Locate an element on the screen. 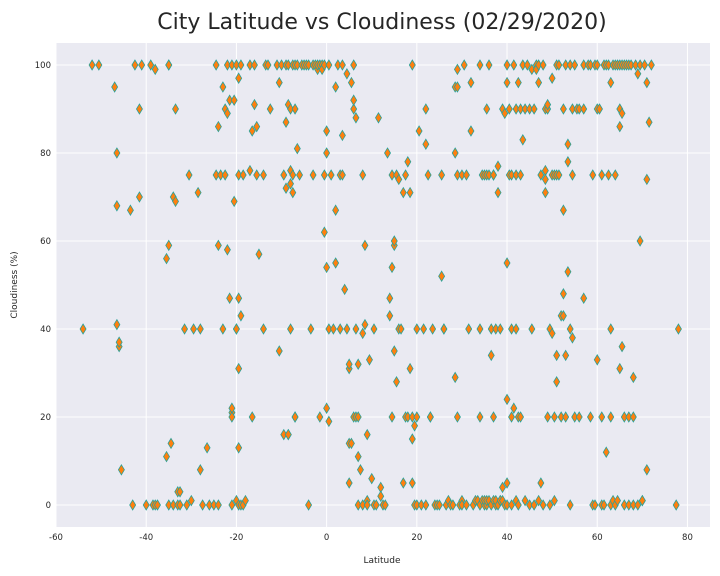  y-axis-ticks: 0 20 40 60 80 100 is located at coordinates (43, 286).